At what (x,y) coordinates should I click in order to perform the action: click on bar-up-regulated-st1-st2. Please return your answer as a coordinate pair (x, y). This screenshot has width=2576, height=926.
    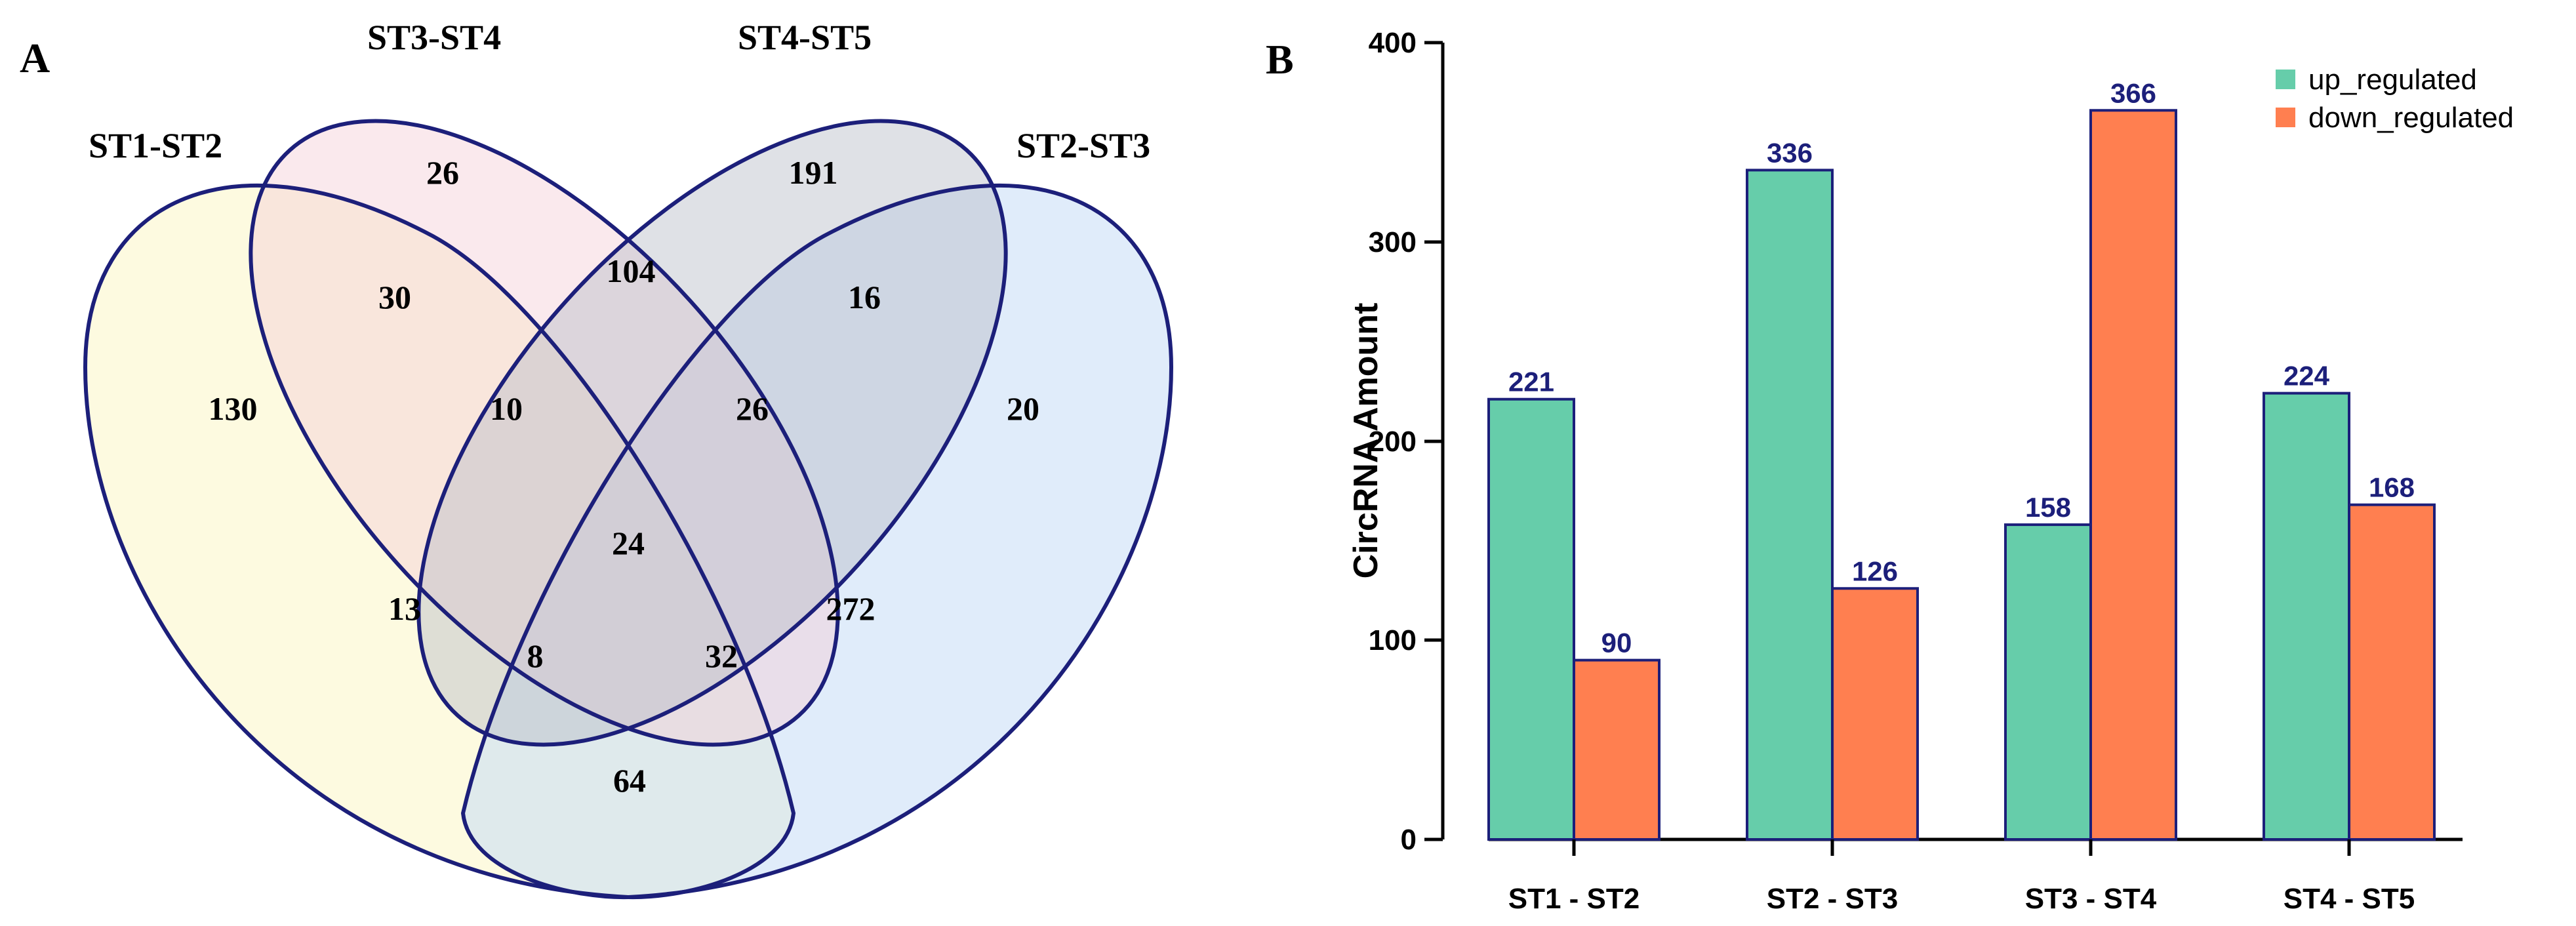
    Looking at the image, I should click on (1531, 619).